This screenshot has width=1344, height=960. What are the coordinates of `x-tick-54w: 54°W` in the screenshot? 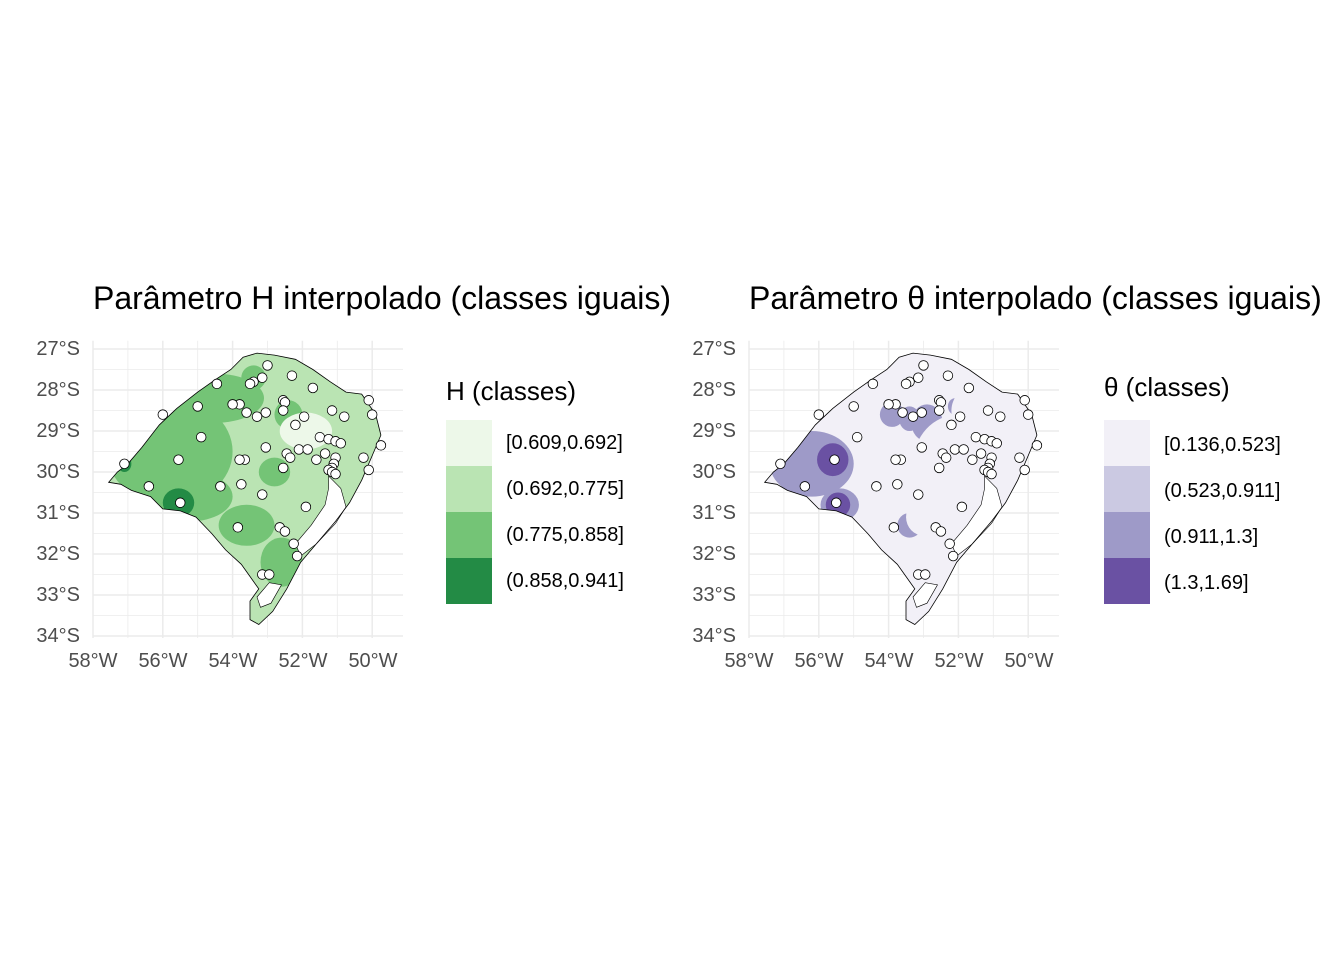 It's located at (889, 661).